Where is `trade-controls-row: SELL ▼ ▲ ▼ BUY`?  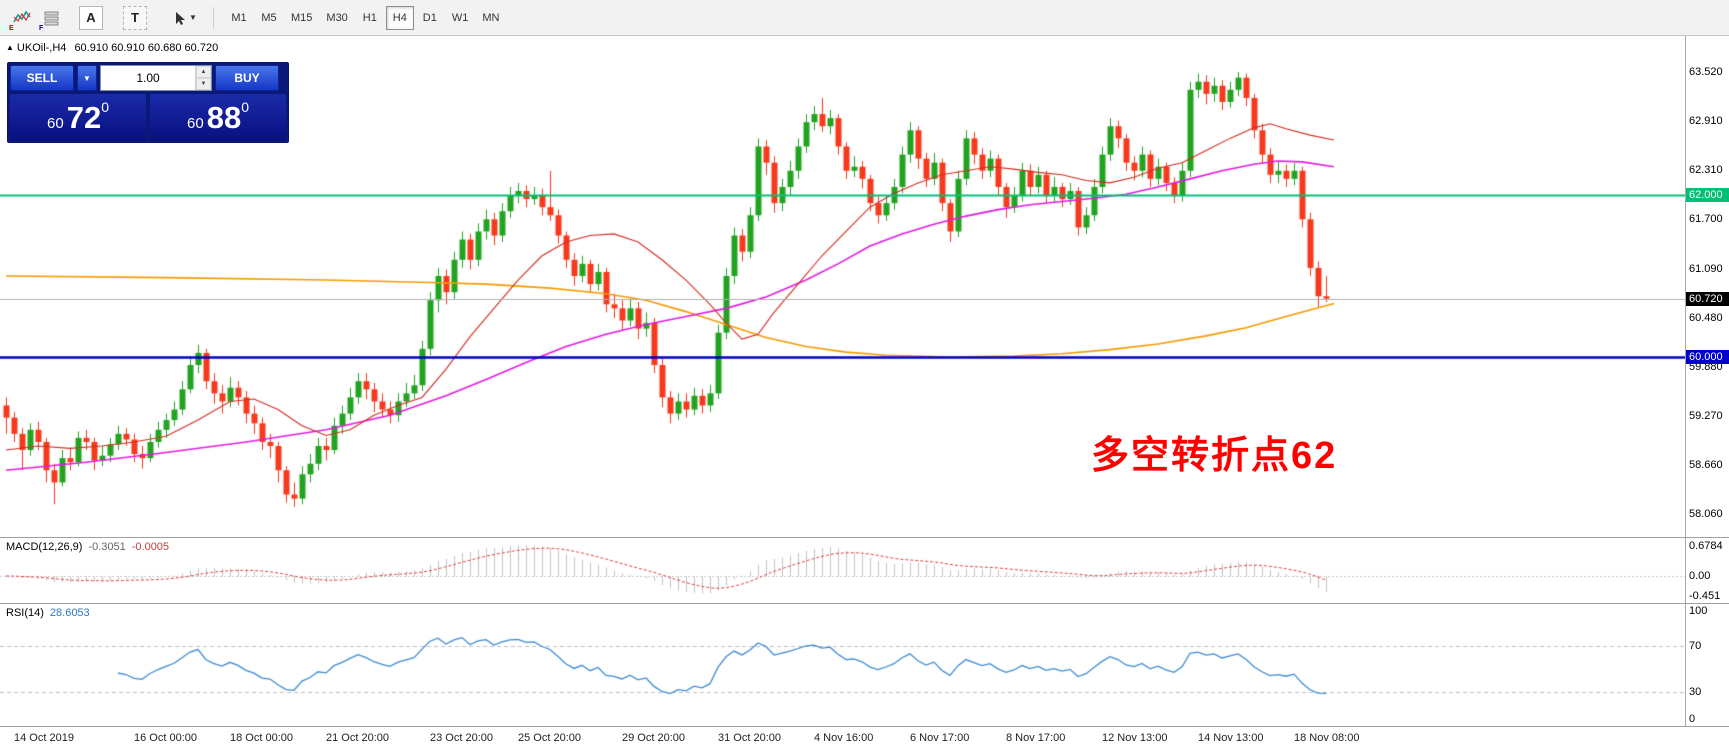 trade-controls-row: SELL ▼ ▲ ▼ BUY is located at coordinates (148, 78).